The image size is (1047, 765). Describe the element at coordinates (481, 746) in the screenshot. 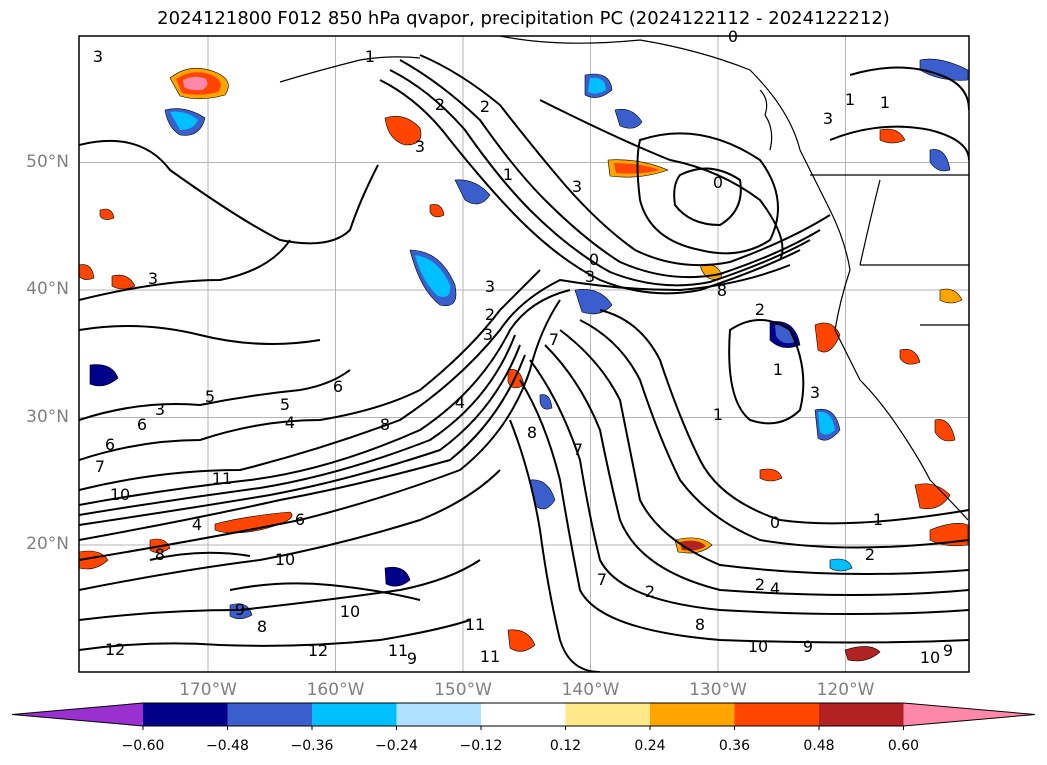

I see `colorbar-tick-label: −0.12` at that location.